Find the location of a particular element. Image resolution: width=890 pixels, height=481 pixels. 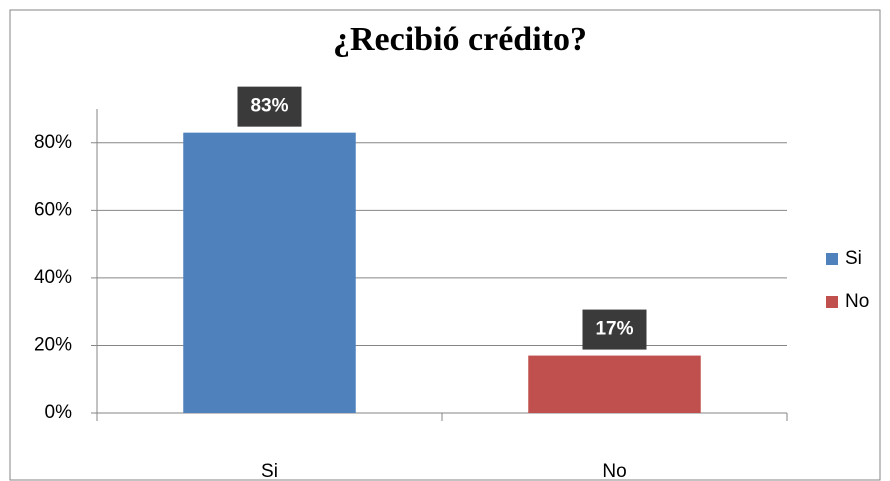

legend-label: Si is located at coordinates (853, 258).